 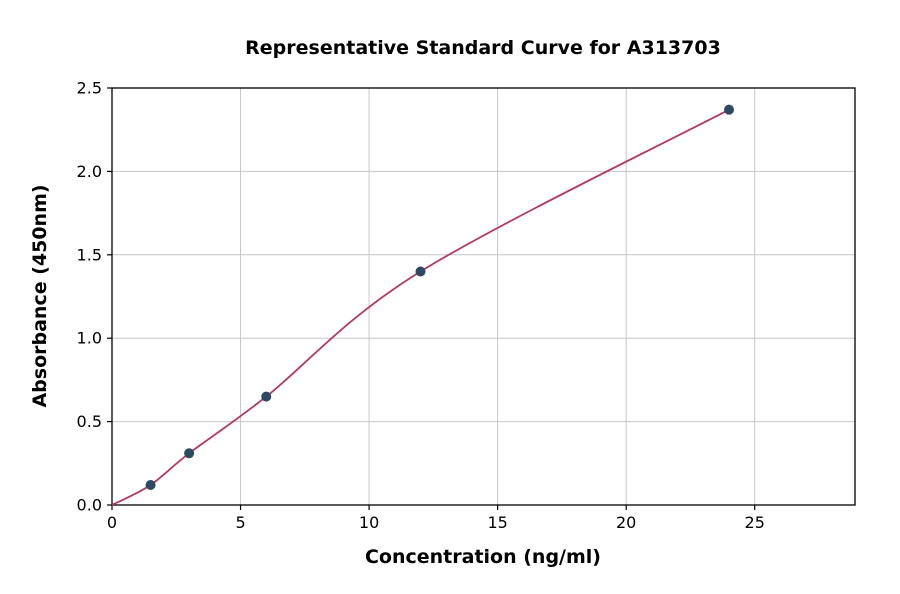 What do you see at coordinates (483, 557) in the screenshot?
I see `x-axis-label: Concentration (ng/ml)` at bounding box center [483, 557].